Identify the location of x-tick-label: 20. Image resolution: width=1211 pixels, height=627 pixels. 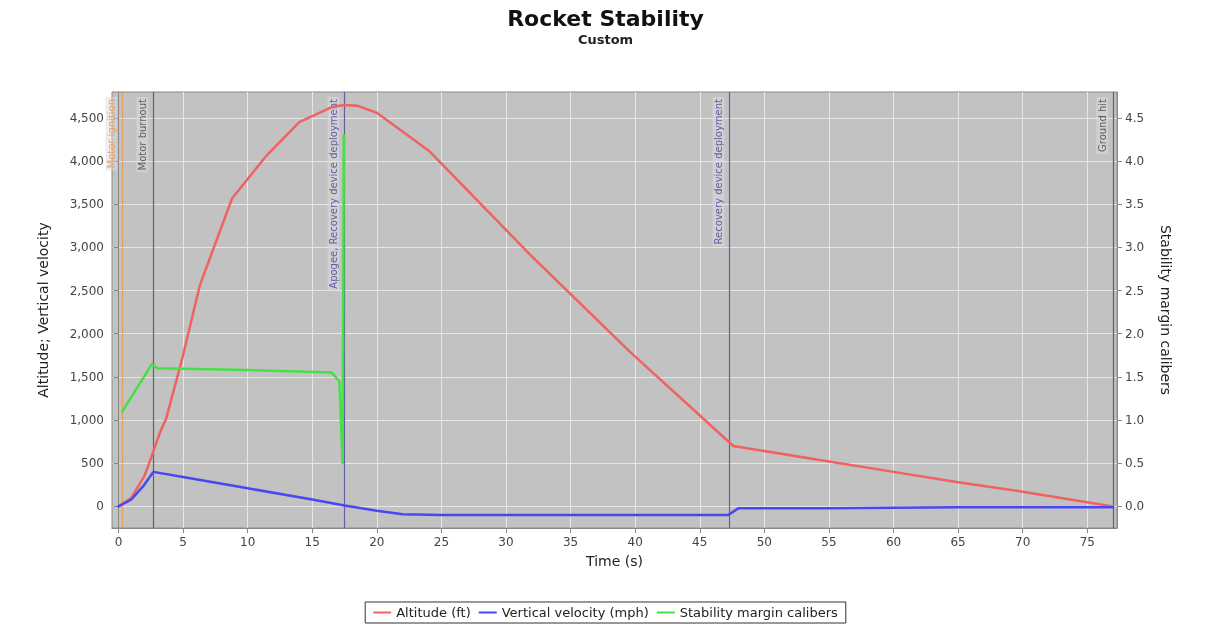
(377, 542).